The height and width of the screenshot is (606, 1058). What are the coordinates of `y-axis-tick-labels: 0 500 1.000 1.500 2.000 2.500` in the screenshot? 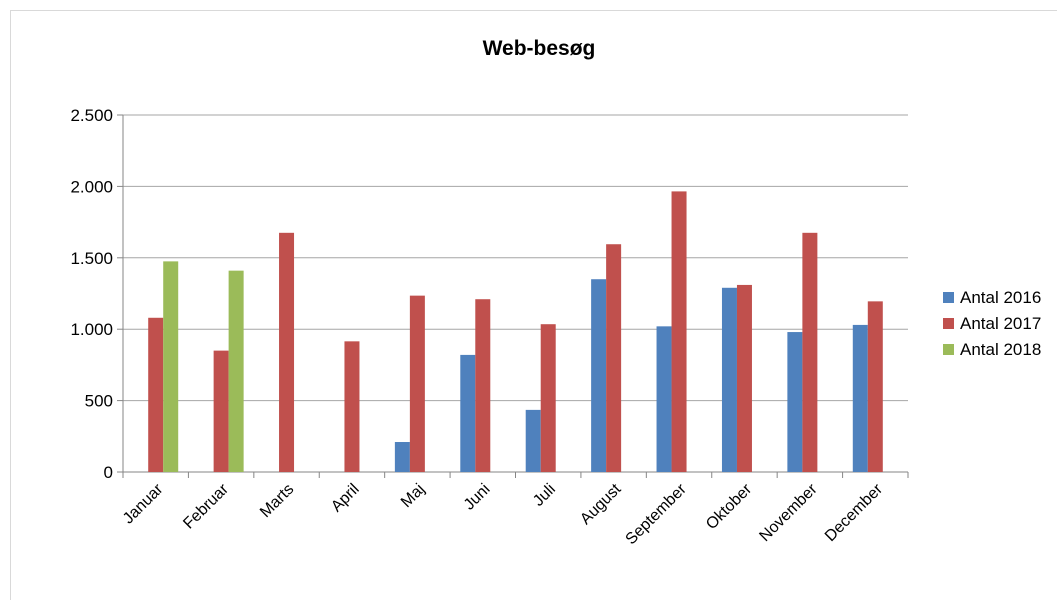 It's located at (91, 294).